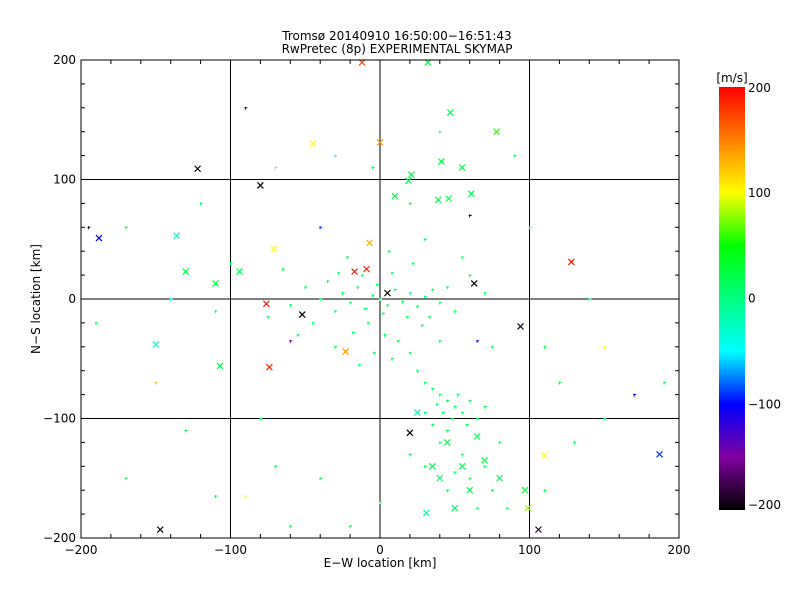 The height and width of the screenshot is (604, 800). What do you see at coordinates (59, 538) in the screenshot?
I see `y-tick-label: −200` at bounding box center [59, 538].